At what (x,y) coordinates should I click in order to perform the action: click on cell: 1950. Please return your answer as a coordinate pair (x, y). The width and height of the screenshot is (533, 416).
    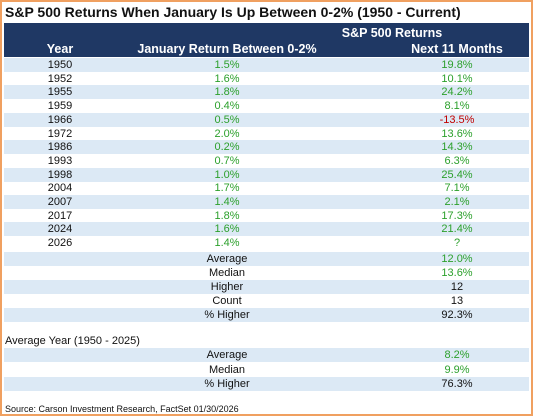
    Looking at the image, I should click on (60, 65).